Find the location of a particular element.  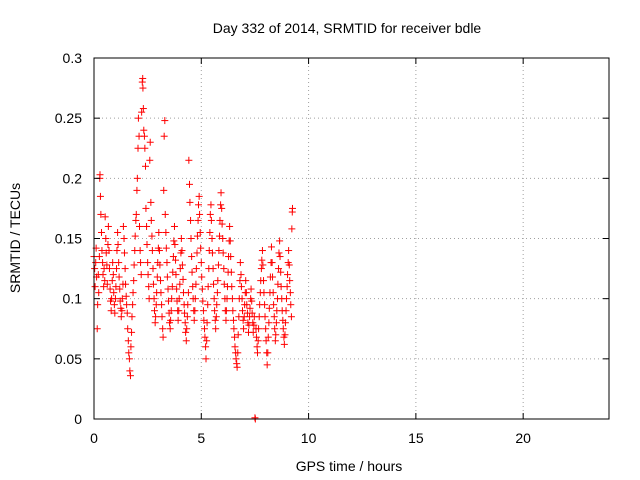

y-tick-label: 0.1 is located at coordinates (73, 299).